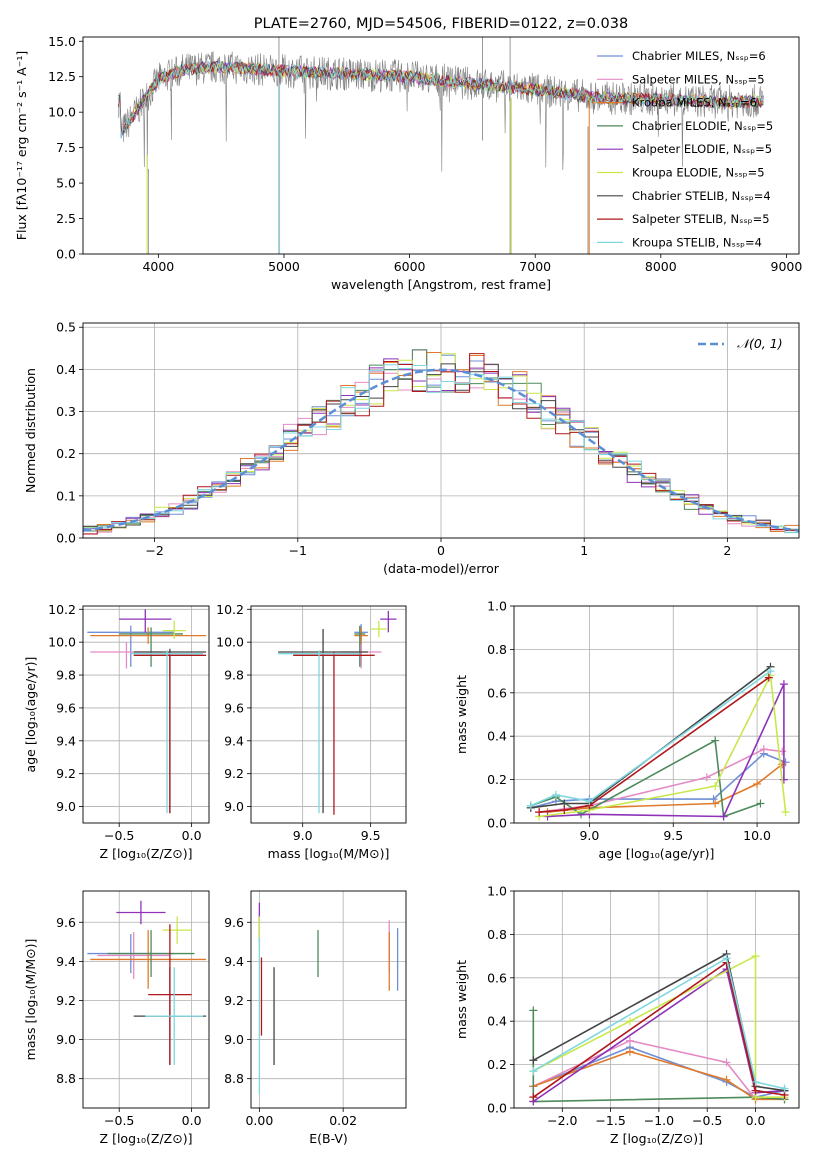 The width and height of the screenshot is (819, 1170). Describe the element at coordinates (701, 196) in the screenshot. I see `legend-label-6: Chabrier STELIB, Nₛₛₚ=4` at that location.